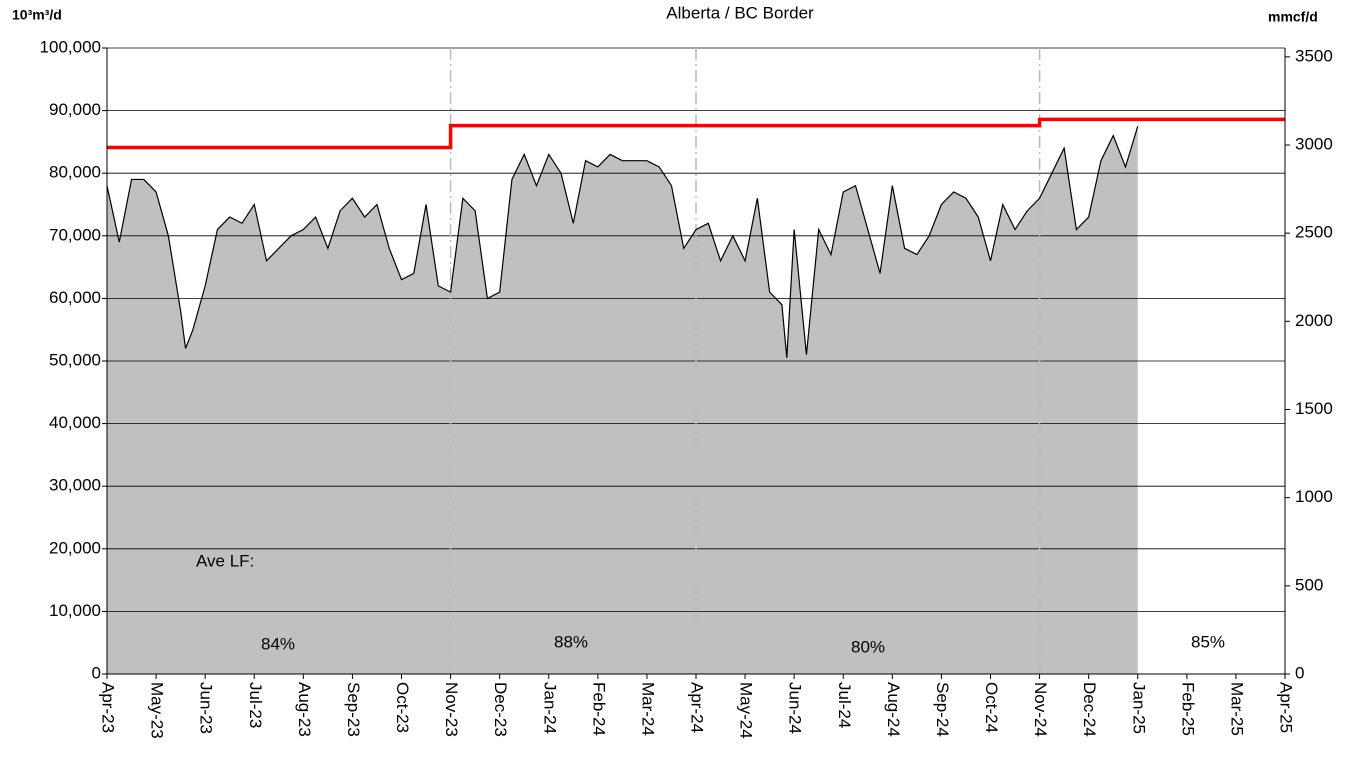 This screenshot has height=767, width=1361. I want to click on x-tick-label: Feb-24, so click(598, 709).